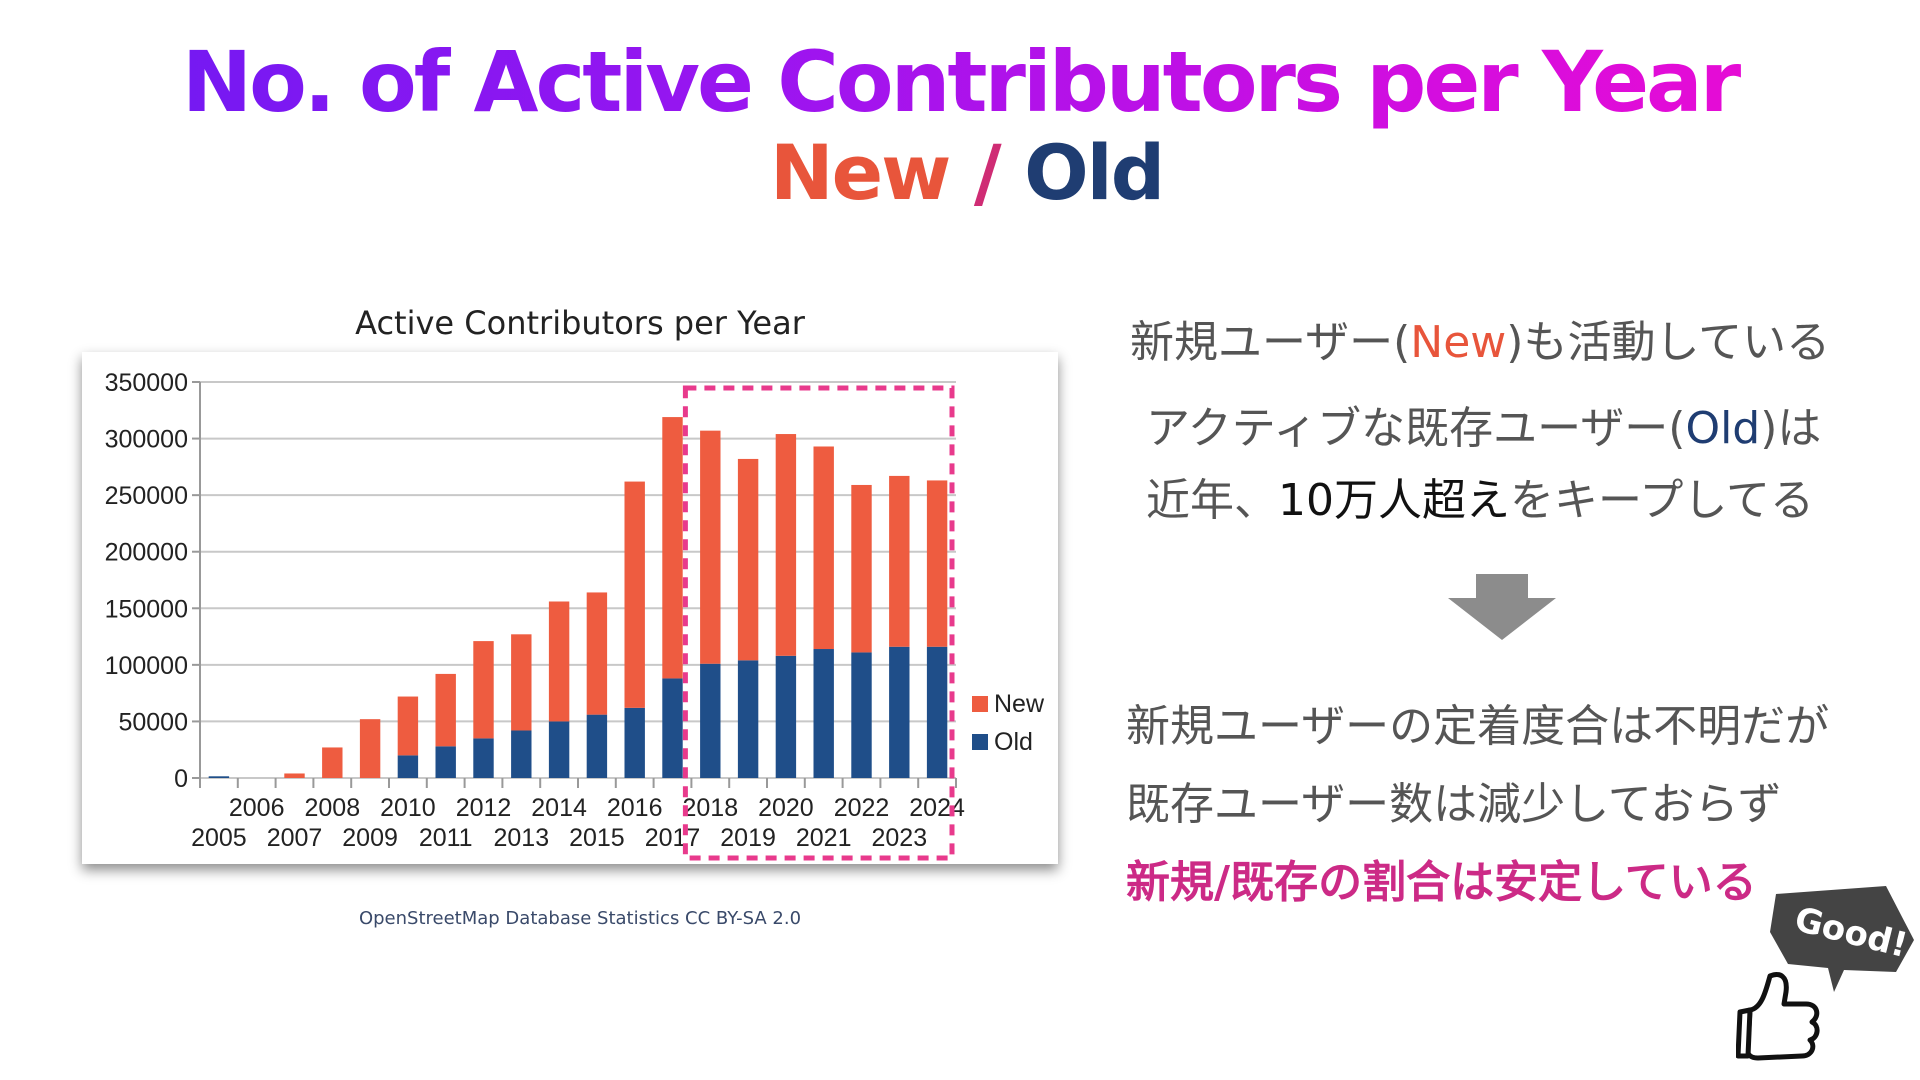 The height and width of the screenshot is (1080, 1920). I want to click on x-tick-label: 2018, so click(710, 808).